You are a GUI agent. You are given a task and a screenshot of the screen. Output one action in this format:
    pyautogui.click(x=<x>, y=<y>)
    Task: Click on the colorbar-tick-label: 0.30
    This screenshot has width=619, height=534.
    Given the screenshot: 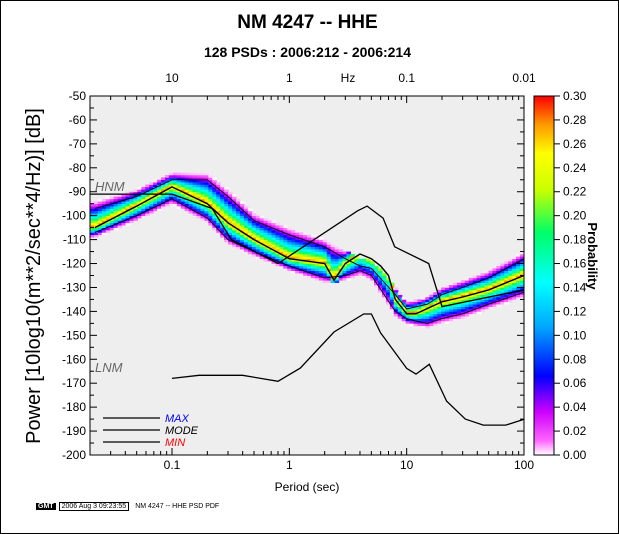 What is the action you would take?
    pyautogui.click(x=575, y=96)
    